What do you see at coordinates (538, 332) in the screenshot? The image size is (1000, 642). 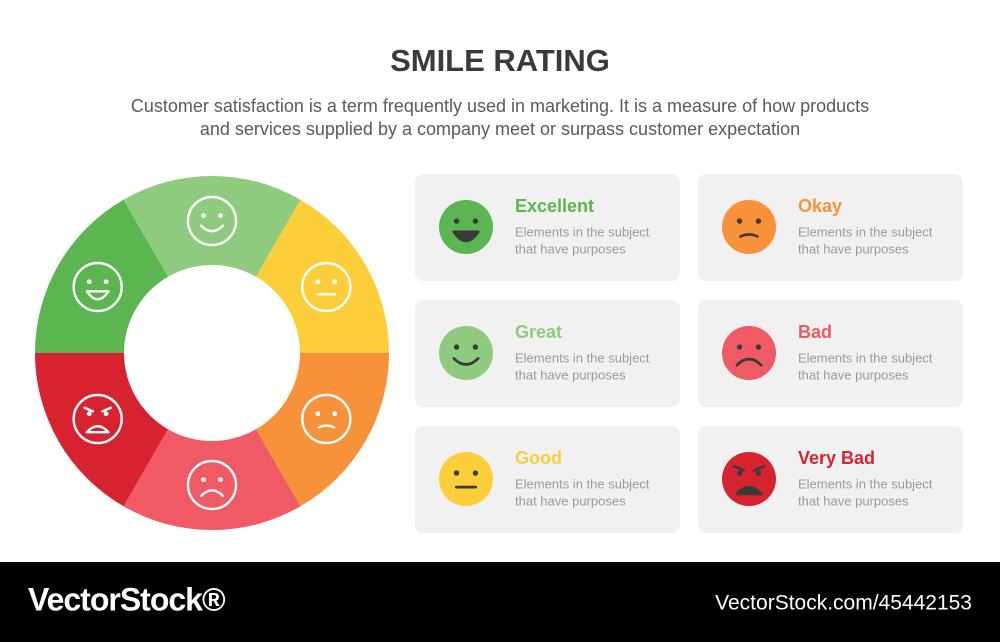 I see `card-title: Great` at bounding box center [538, 332].